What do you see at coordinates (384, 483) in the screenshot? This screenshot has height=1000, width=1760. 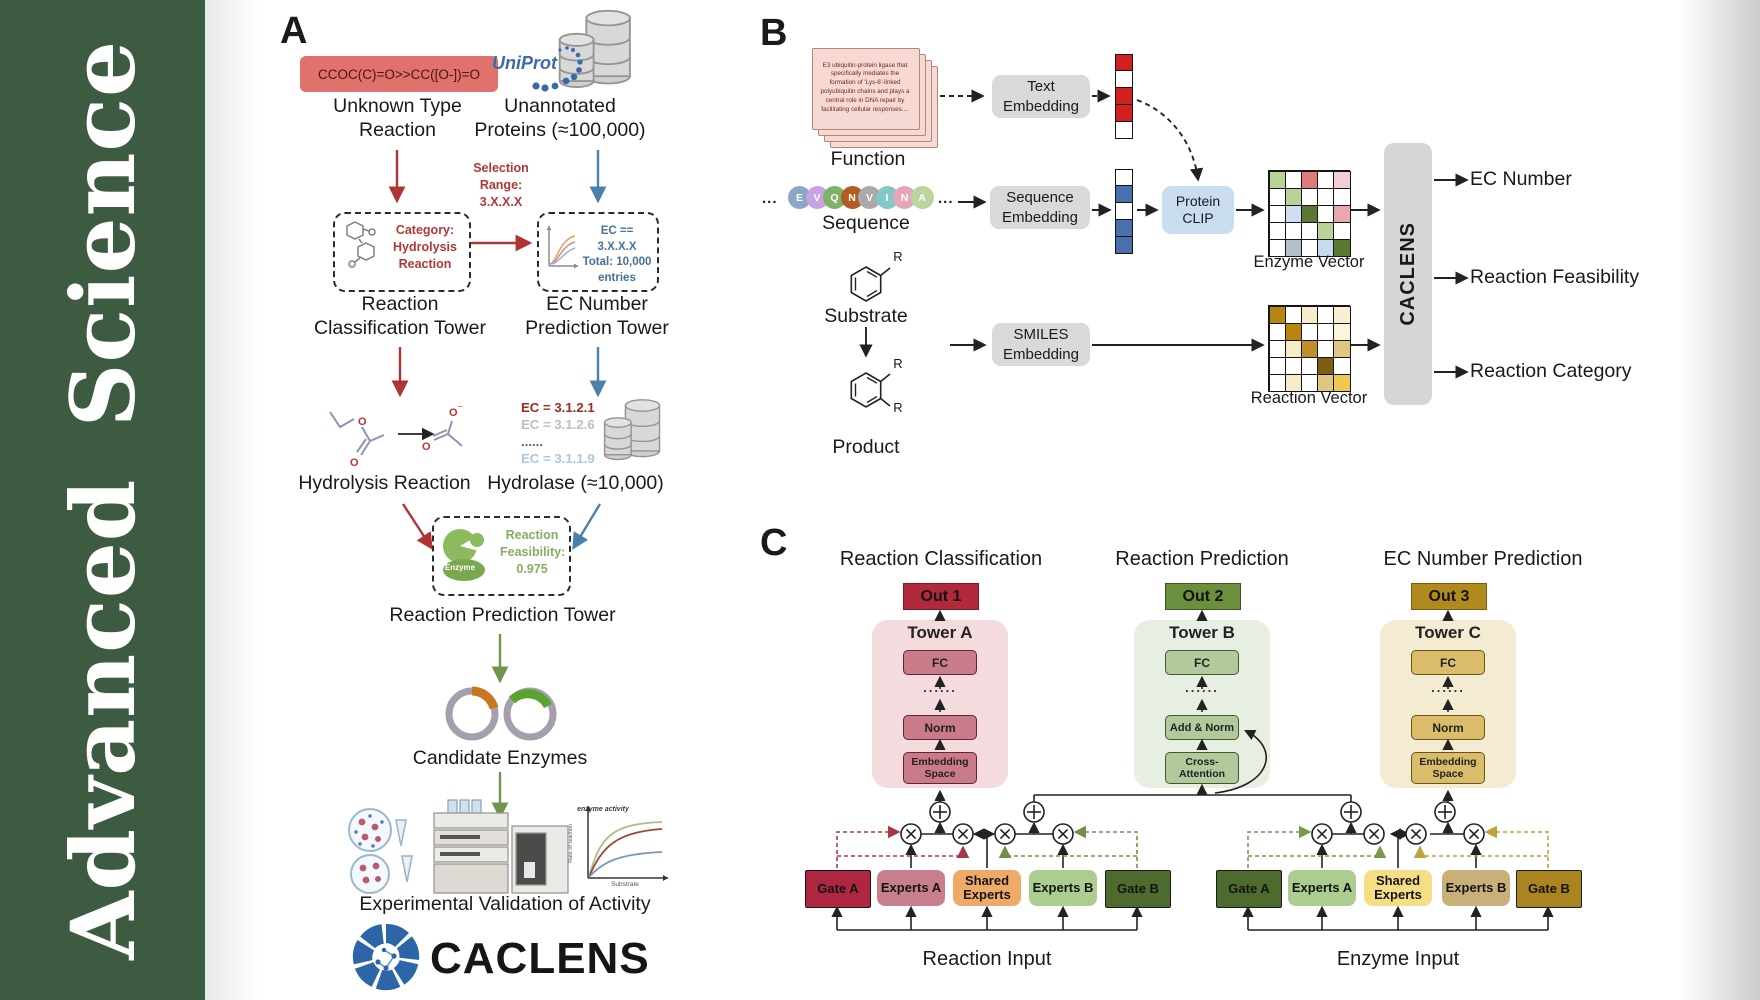 I see `hydrolysis-reaction-label: Hydrolysis Reaction` at bounding box center [384, 483].